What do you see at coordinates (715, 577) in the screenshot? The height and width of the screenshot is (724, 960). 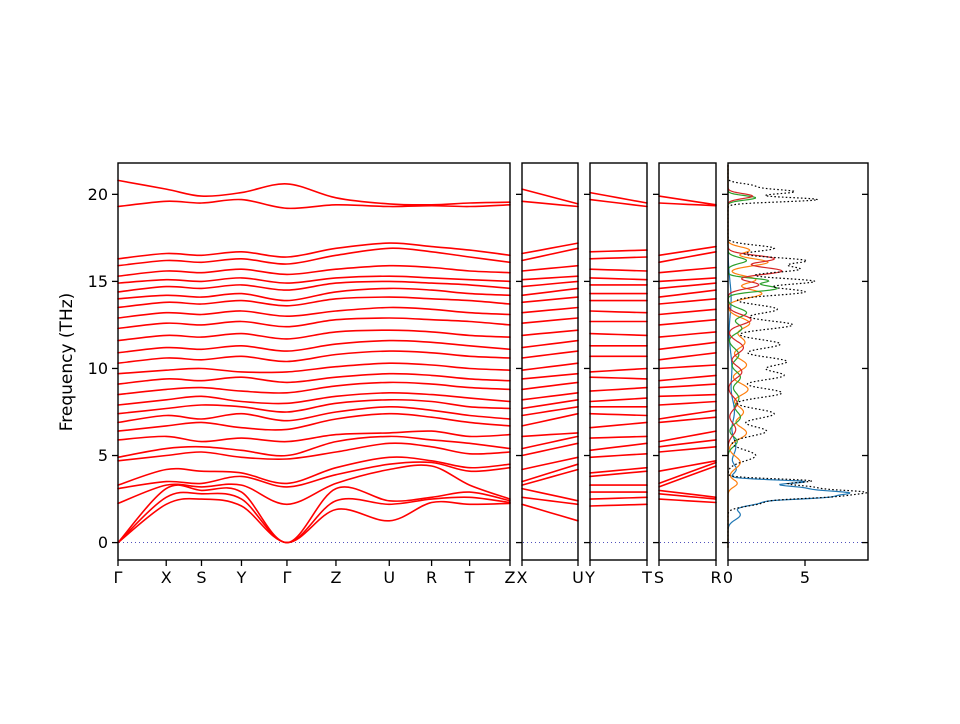 I see `kpoint-label: R` at bounding box center [715, 577].